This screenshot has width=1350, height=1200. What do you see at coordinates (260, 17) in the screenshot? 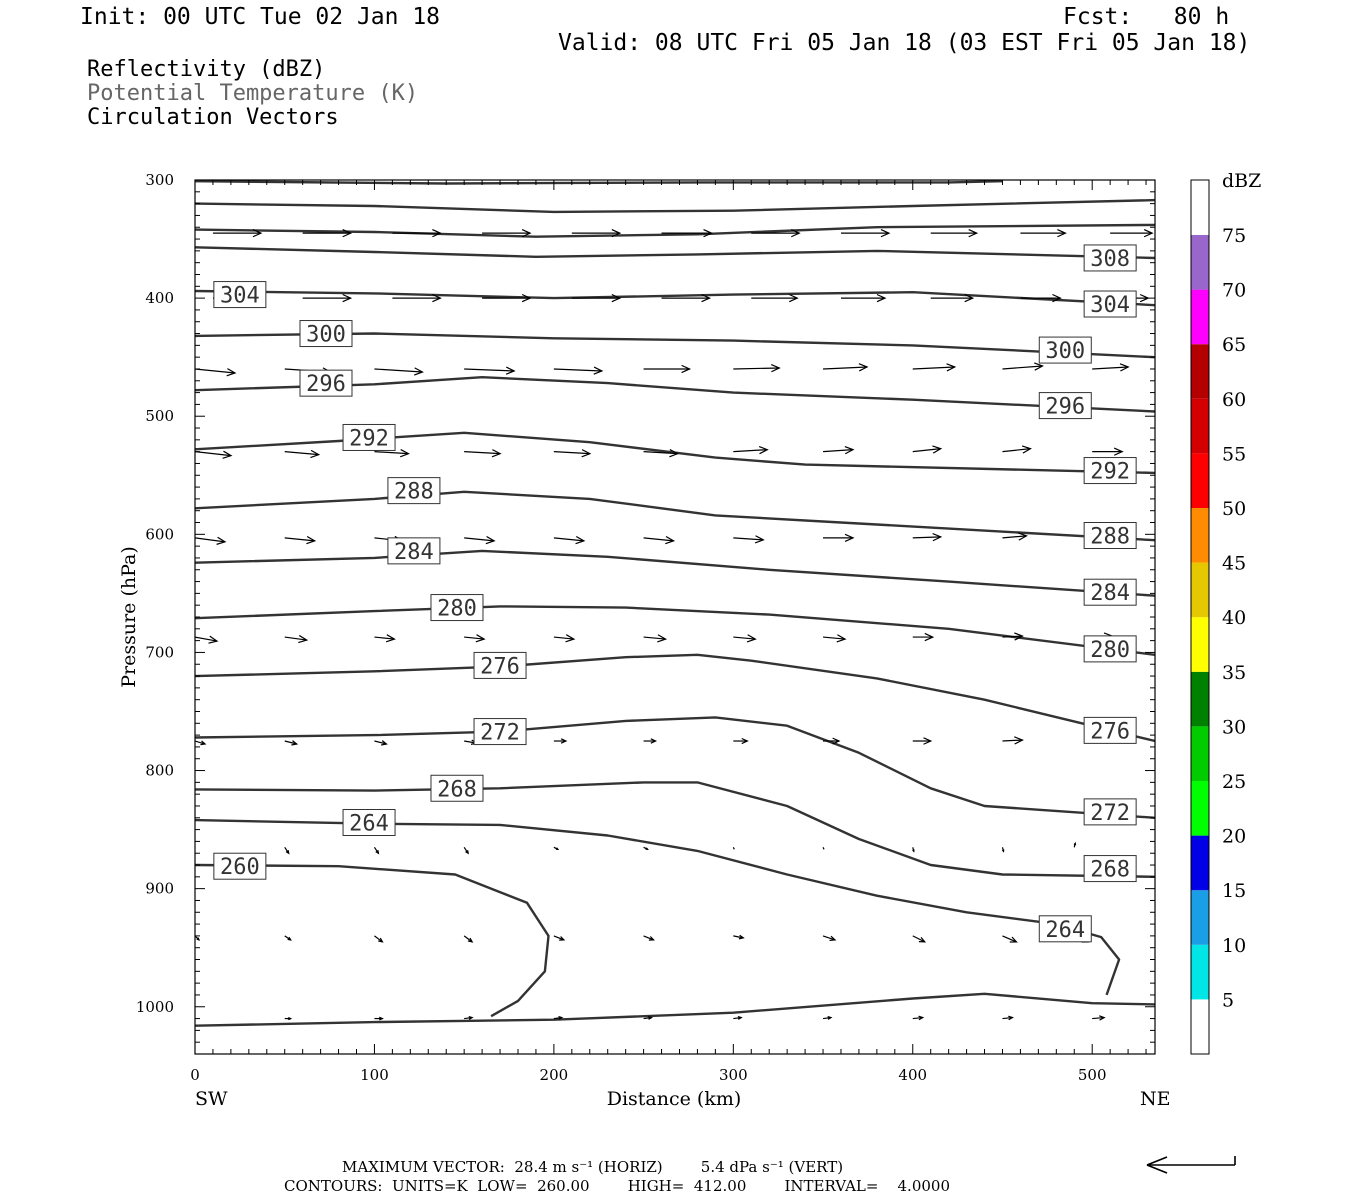
I see `init-time: Init: 00 UTC Tue 02 Jan 18` at bounding box center [260, 17].